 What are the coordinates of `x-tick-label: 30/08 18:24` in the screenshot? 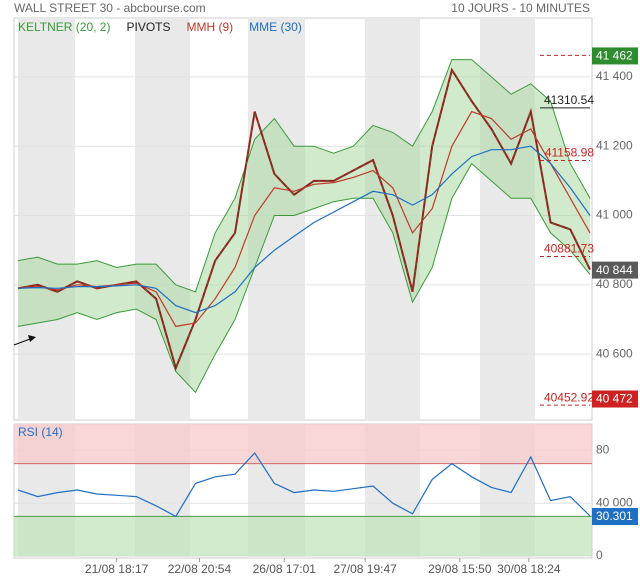 It's located at (529, 569).